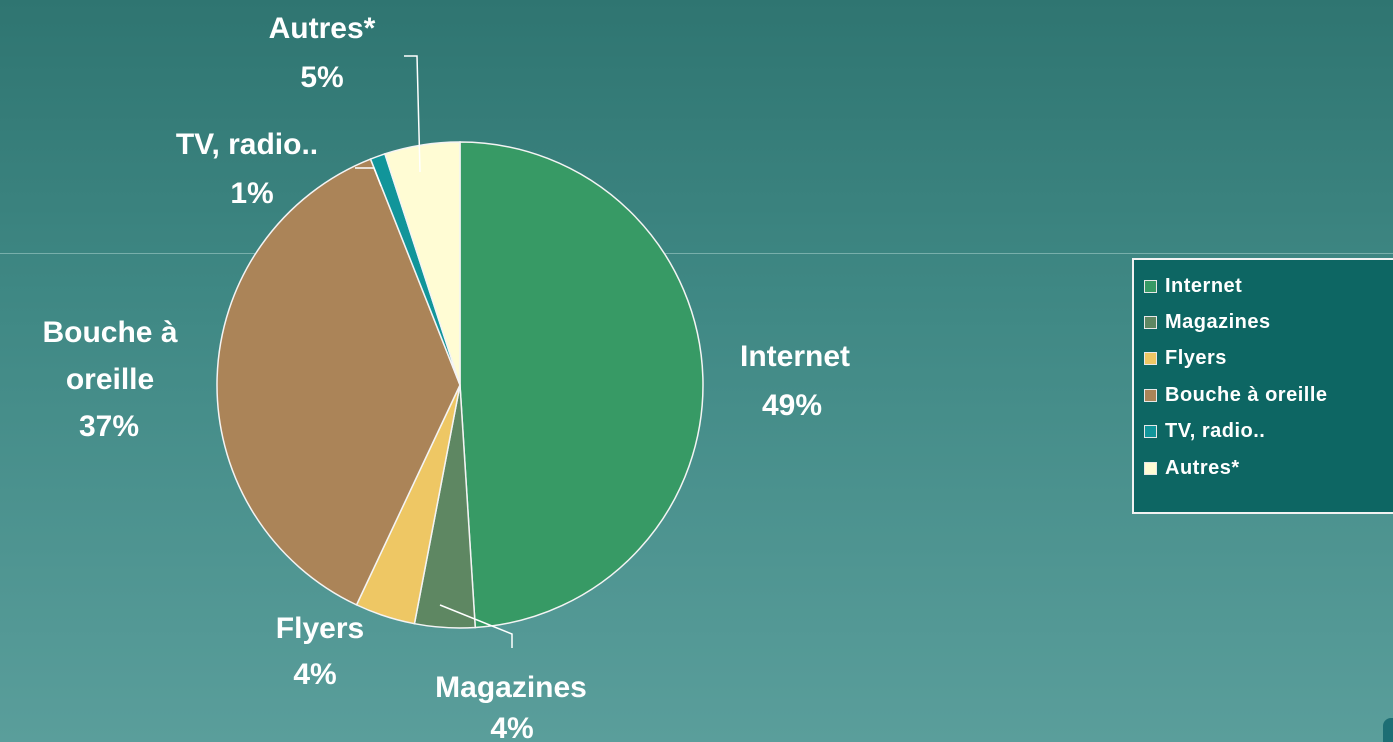 The height and width of the screenshot is (742, 1393). Describe the element at coordinates (110, 379) in the screenshot. I see `label-bouche-line2: oreille` at that location.